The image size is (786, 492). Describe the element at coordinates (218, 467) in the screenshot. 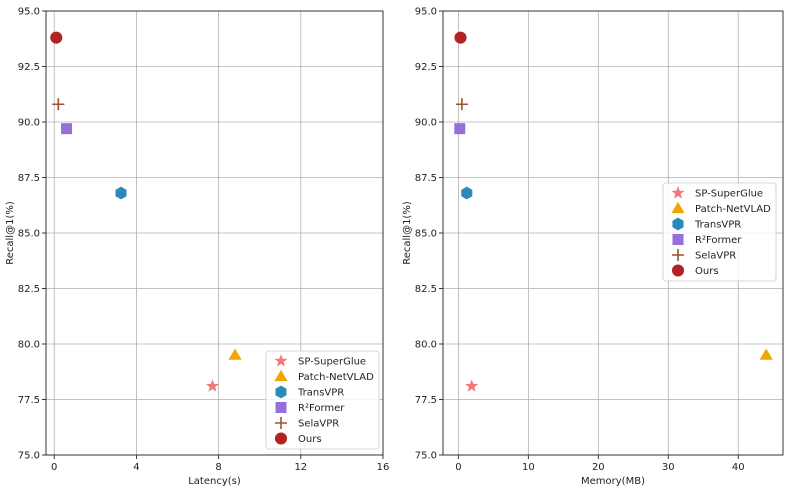

I see `x-tick-label: 8` at that location.